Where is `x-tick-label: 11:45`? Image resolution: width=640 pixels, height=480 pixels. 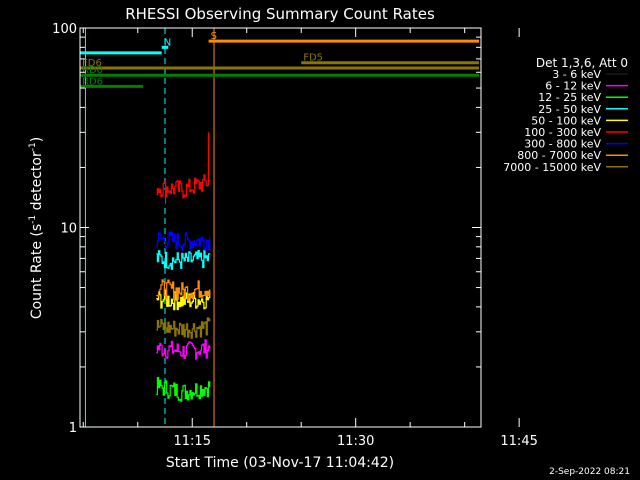
x-tick-label: 11:45 is located at coordinates (518, 441).